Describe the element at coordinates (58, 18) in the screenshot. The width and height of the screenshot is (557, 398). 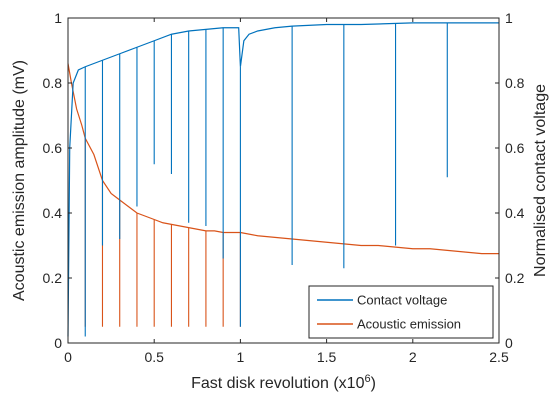
I see `y-left-tick-label: 1` at that location.